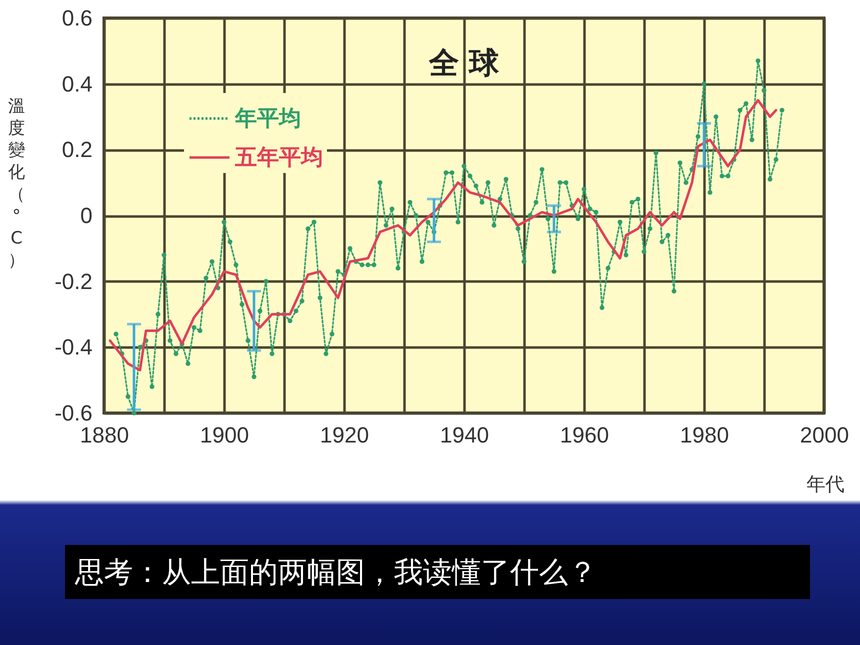 This screenshot has width=860, height=645. Describe the element at coordinates (267, 119) in the screenshot. I see `legend-label: 年平均` at that location.